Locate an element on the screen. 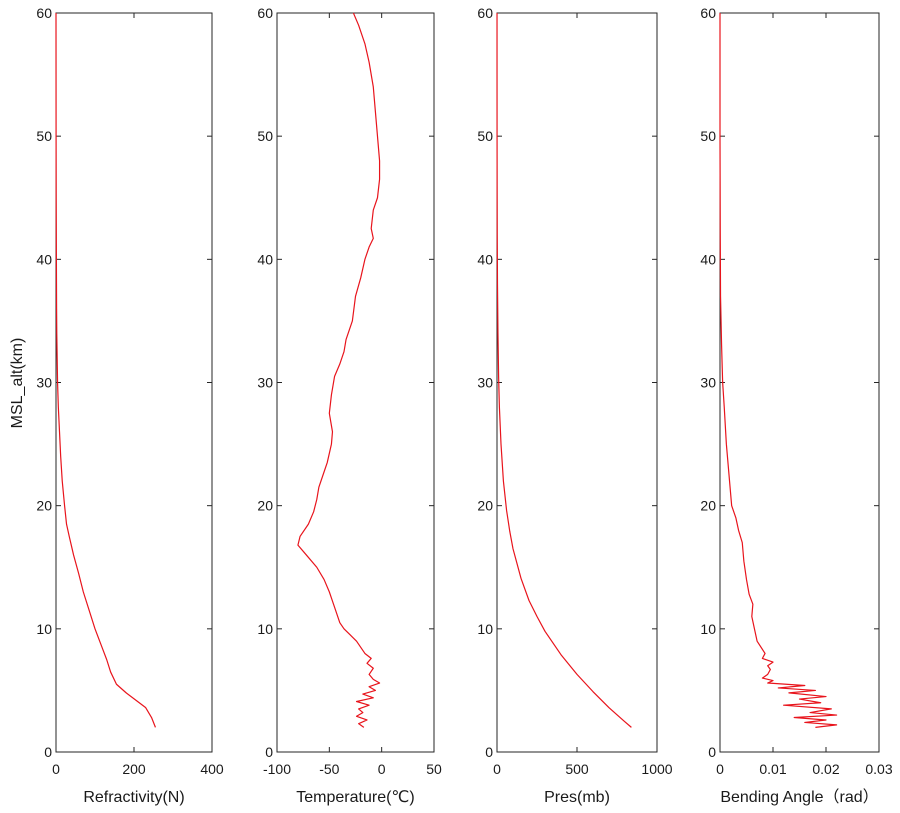 This screenshot has width=900, height=813. x-tick-label: 0.03 is located at coordinates (878, 769).